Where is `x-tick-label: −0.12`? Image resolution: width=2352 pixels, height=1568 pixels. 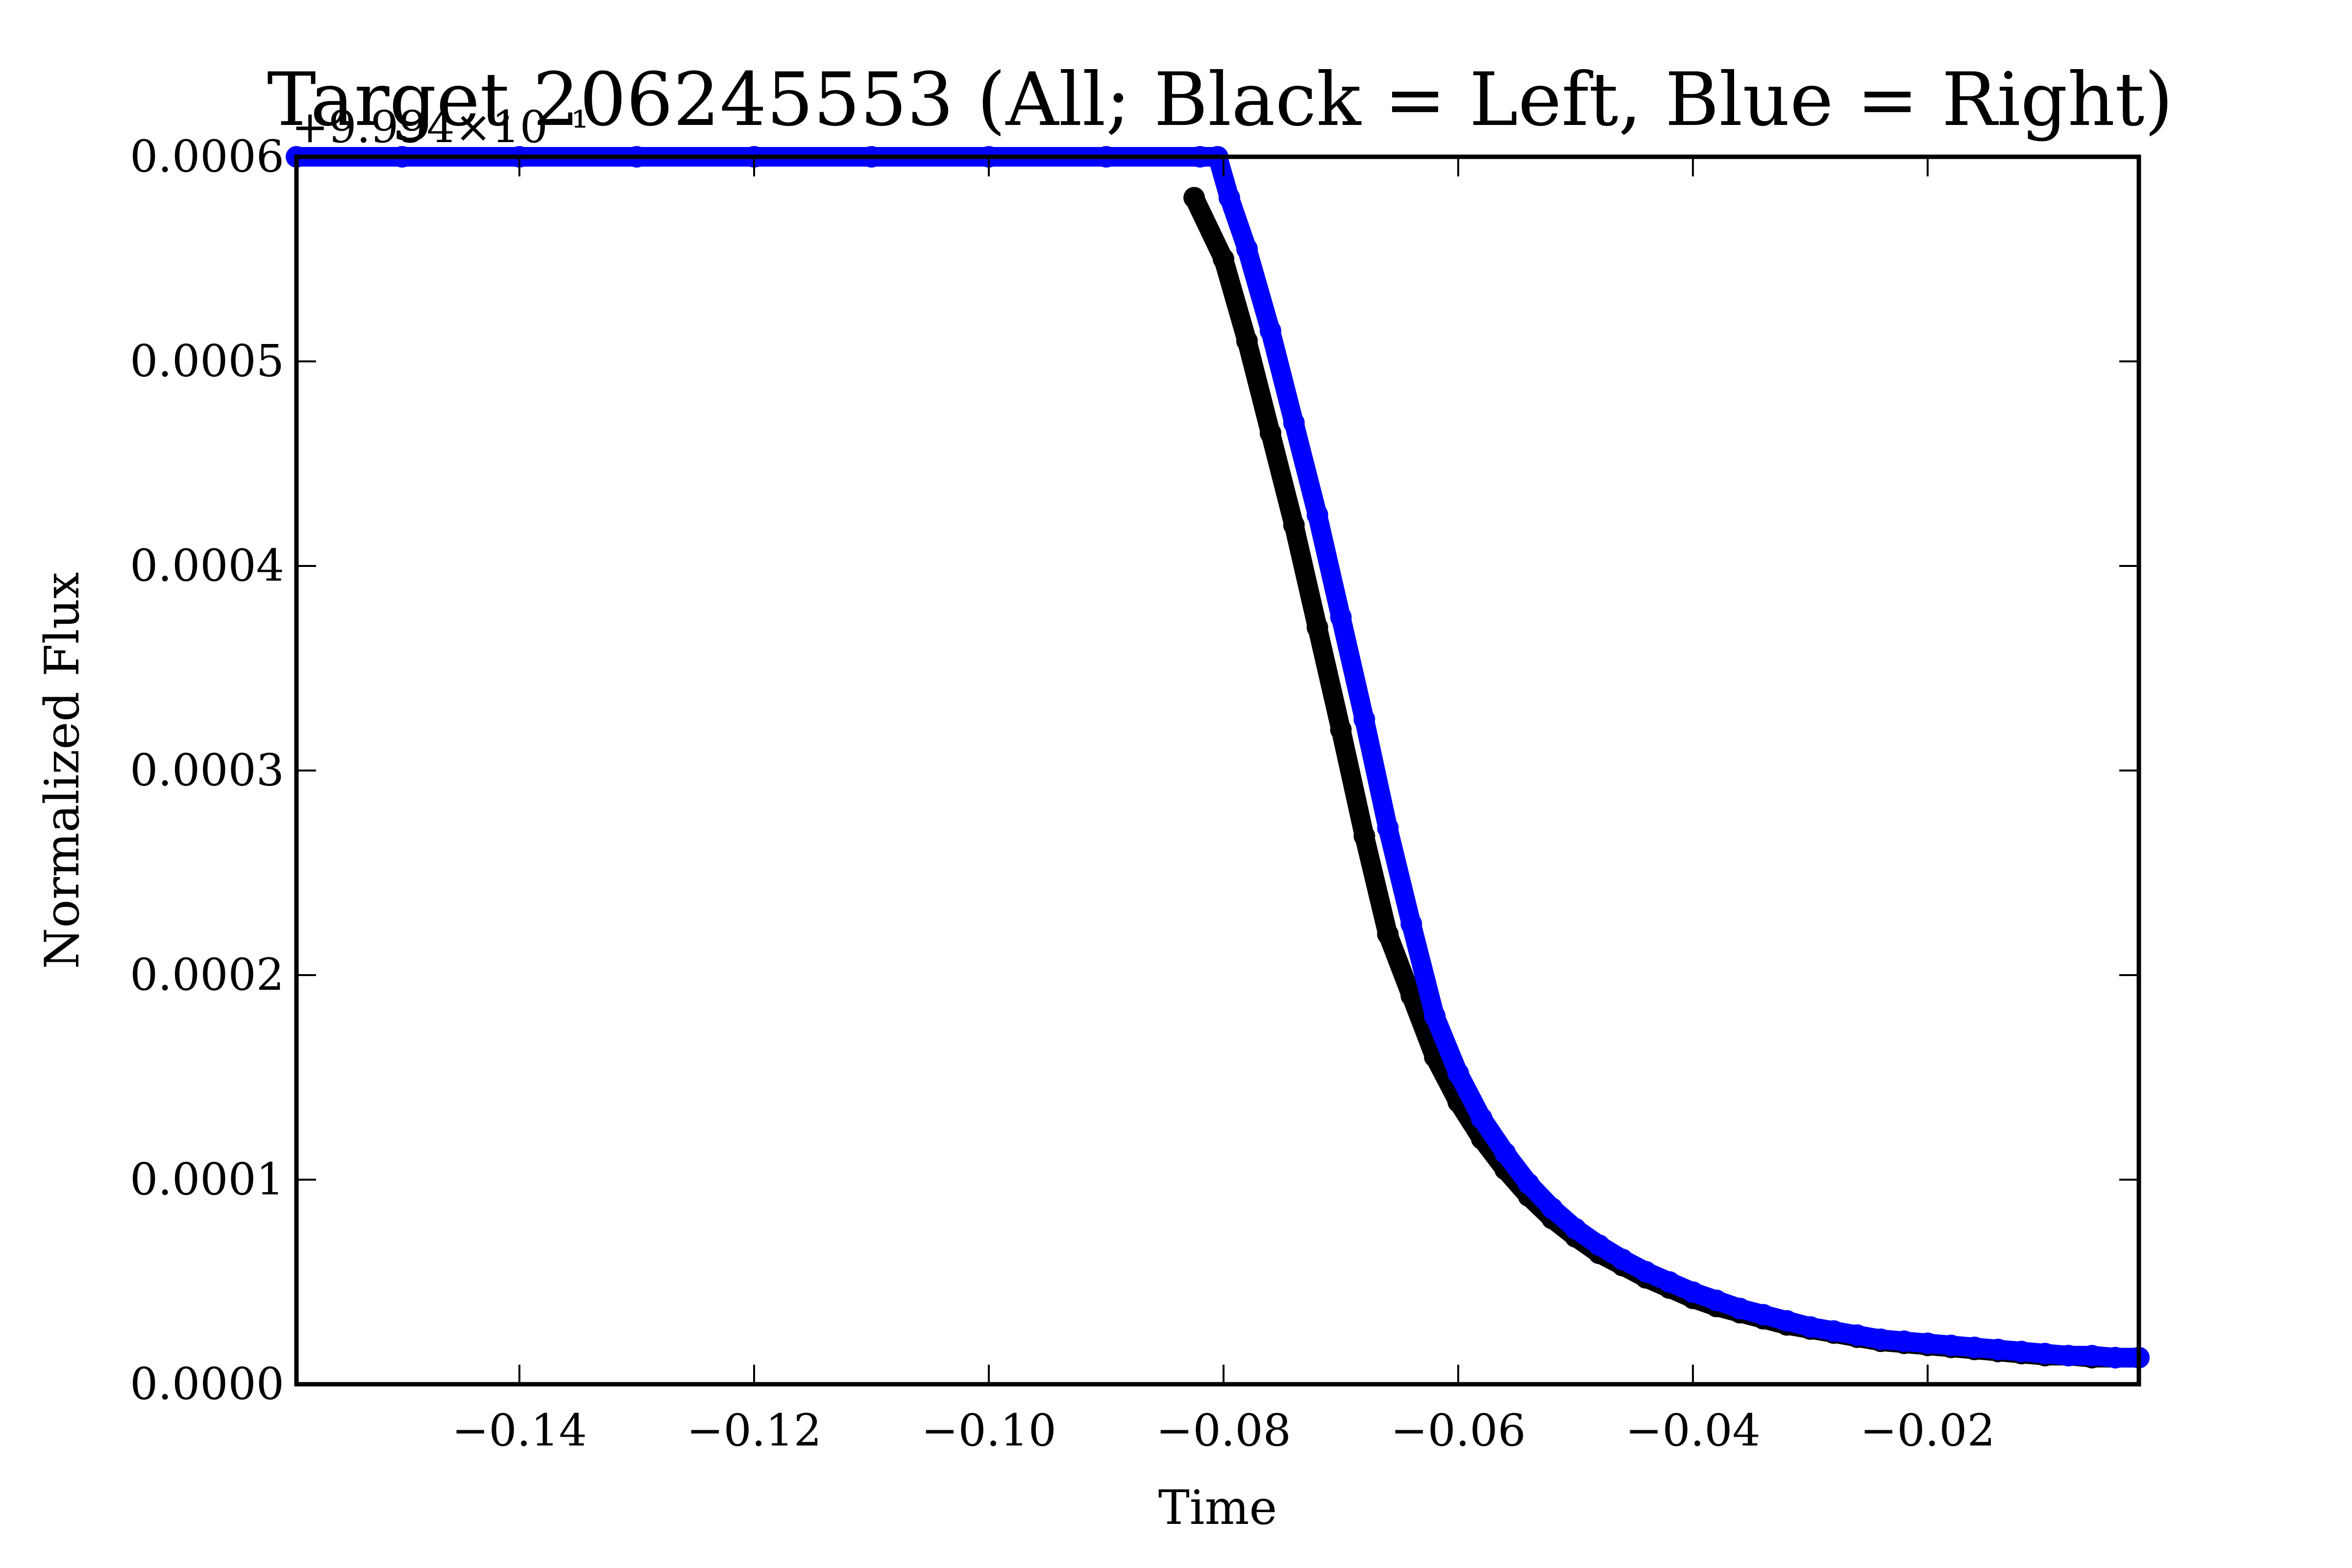
x-tick-label: −0.12 is located at coordinates (754, 1430).